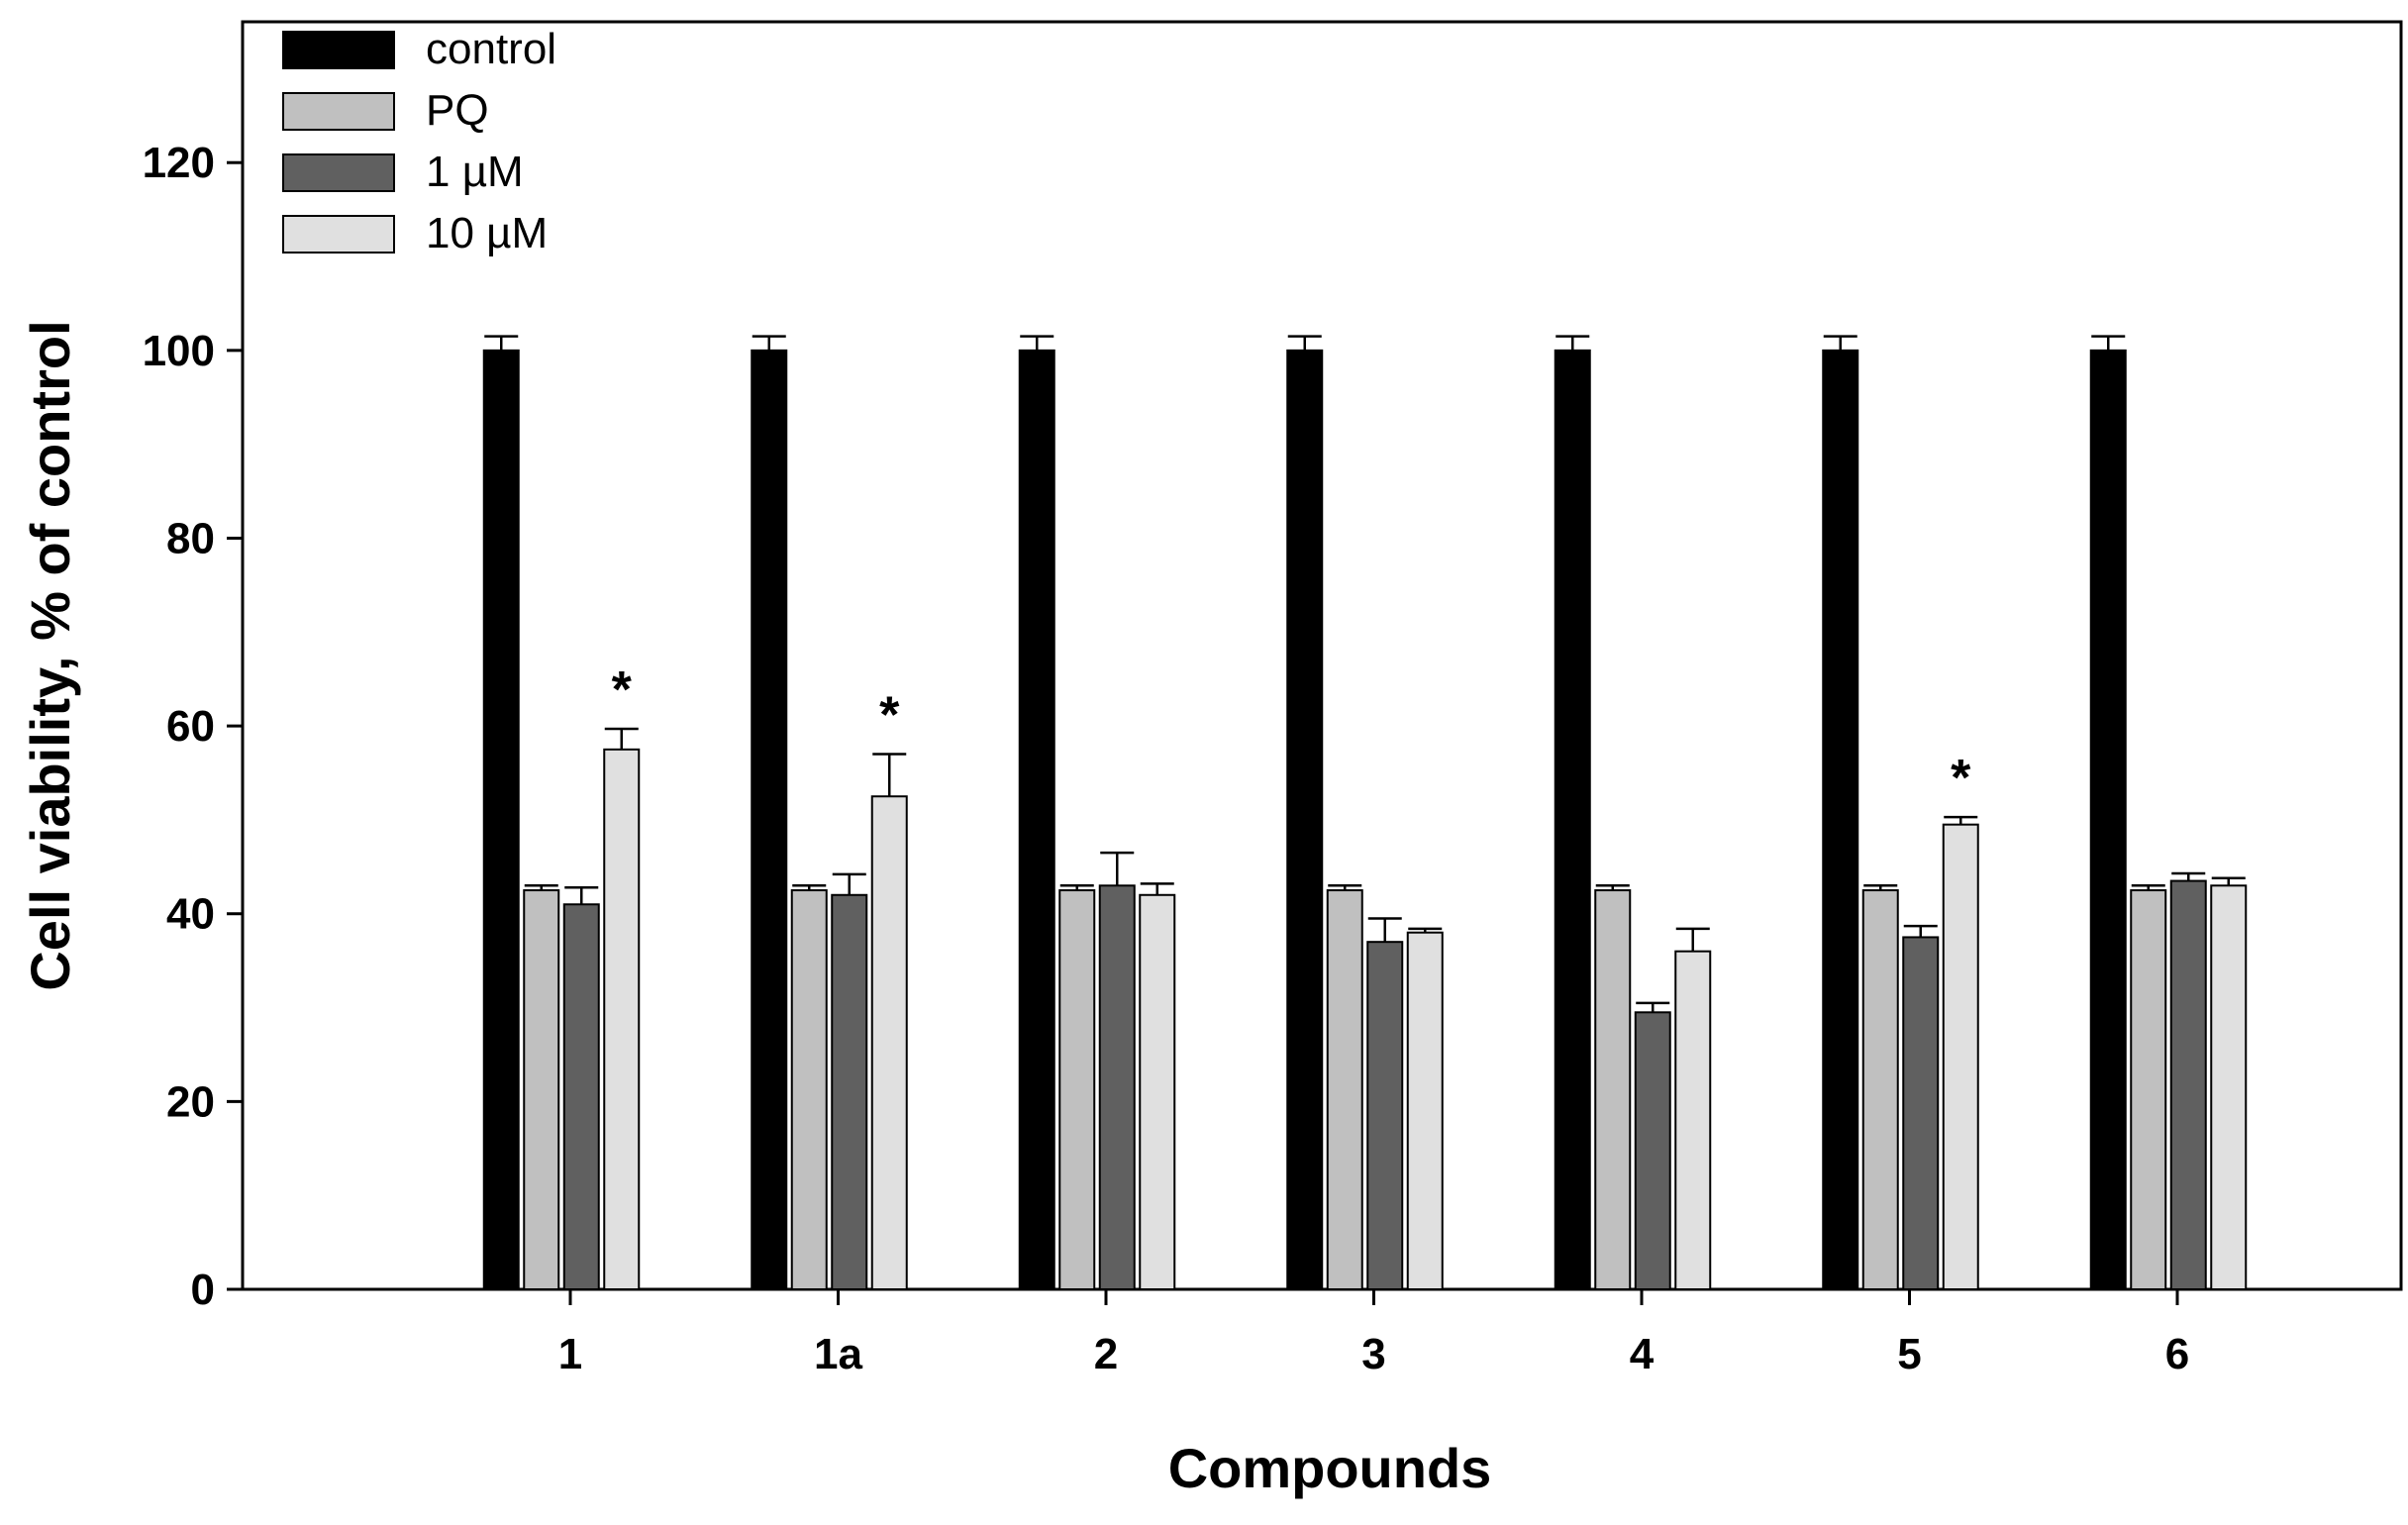  What do you see at coordinates (457, 111) in the screenshot?
I see `legend-label: PQ` at bounding box center [457, 111].